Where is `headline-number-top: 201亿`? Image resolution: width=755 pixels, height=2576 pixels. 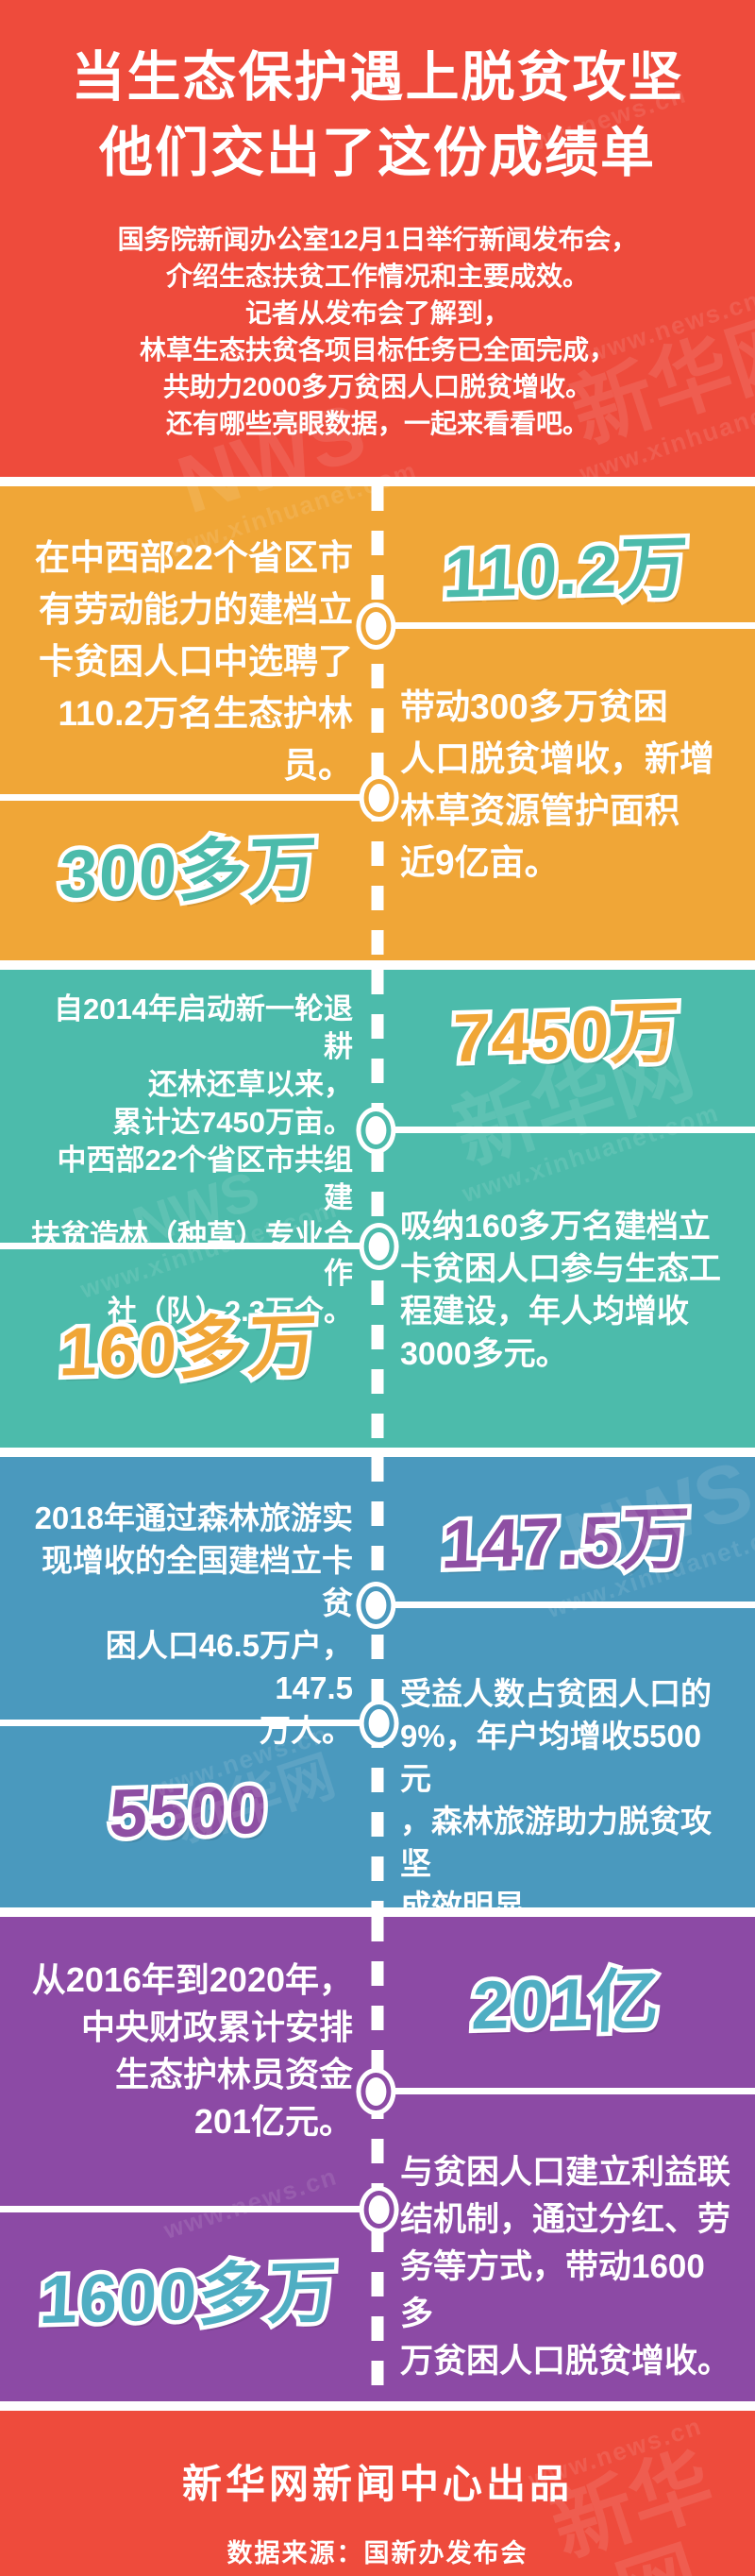 headline-number-top: 201亿 is located at coordinates (566, 2003).